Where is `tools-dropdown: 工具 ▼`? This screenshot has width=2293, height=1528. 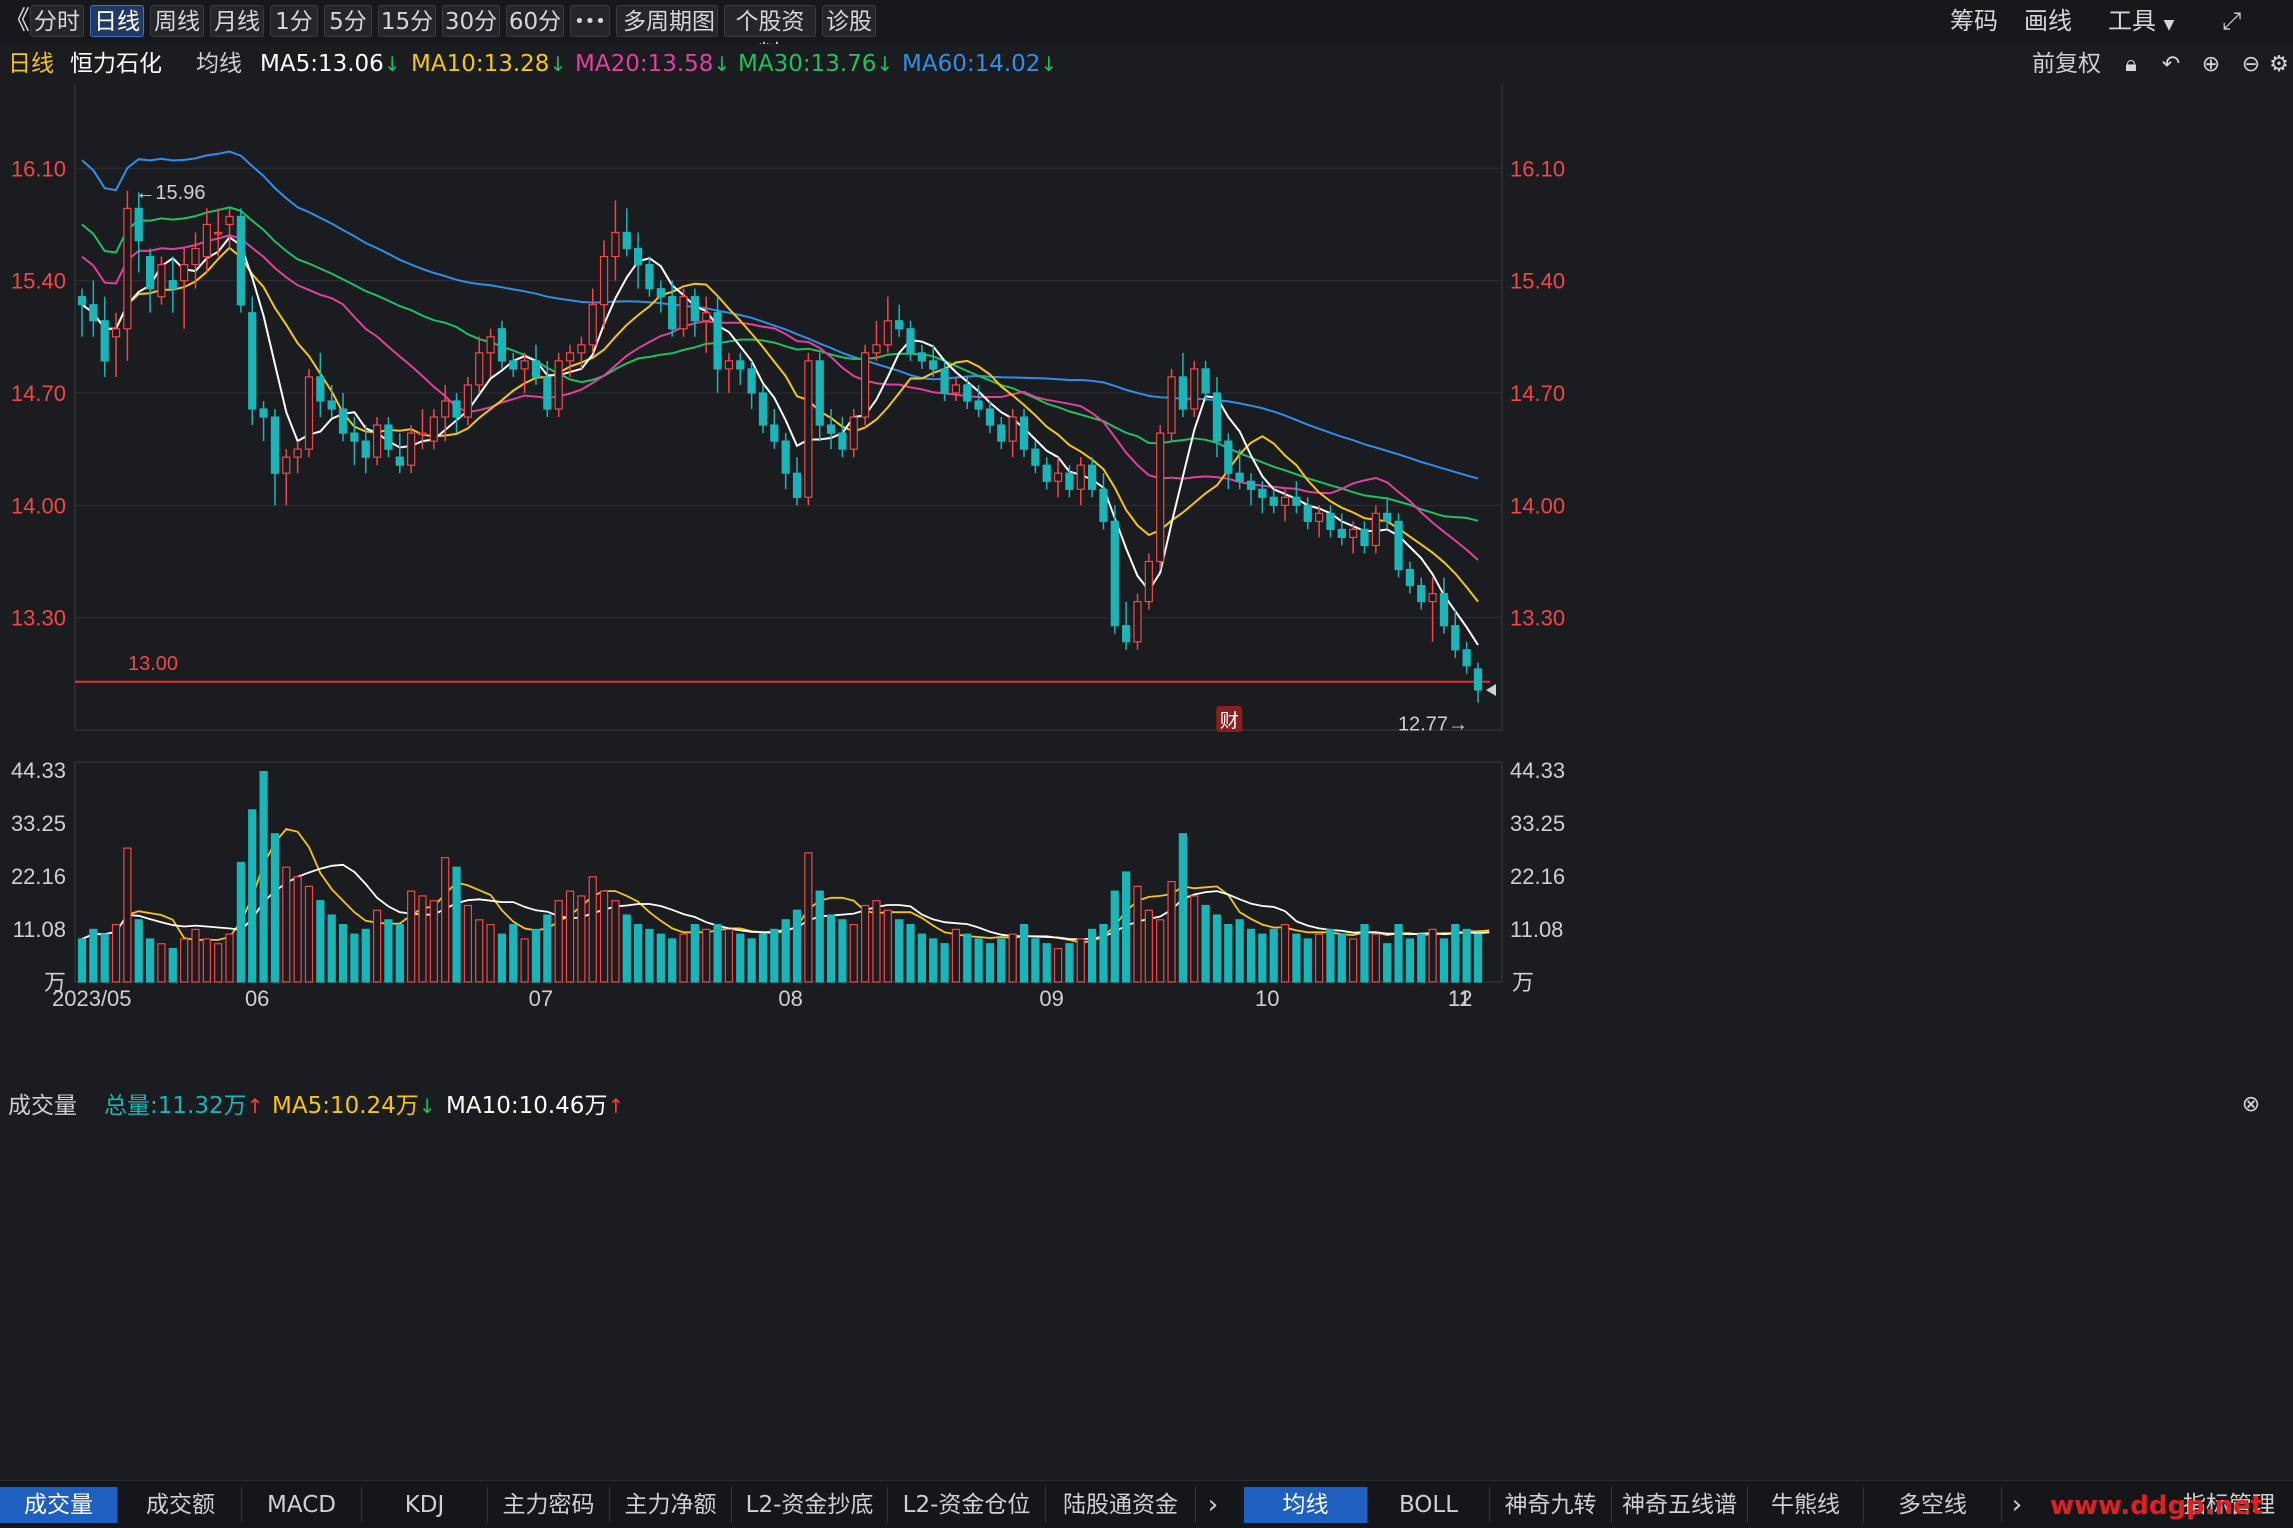
tools-dropdown: 工具 ▼ is located at coordinates (2148, 21).